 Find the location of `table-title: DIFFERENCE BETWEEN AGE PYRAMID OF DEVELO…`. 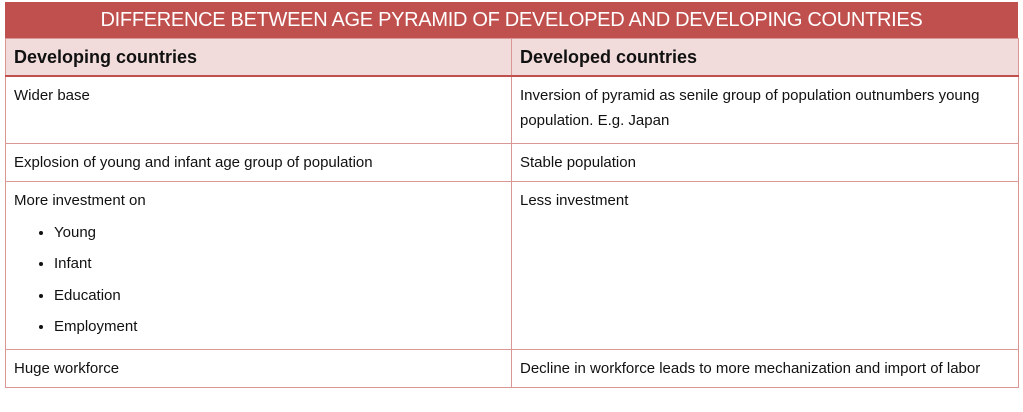

table-title: DIFFERENCE BETWEEN AGE PYRAMID OF DEVELO… is located at coordinates (511, 20).